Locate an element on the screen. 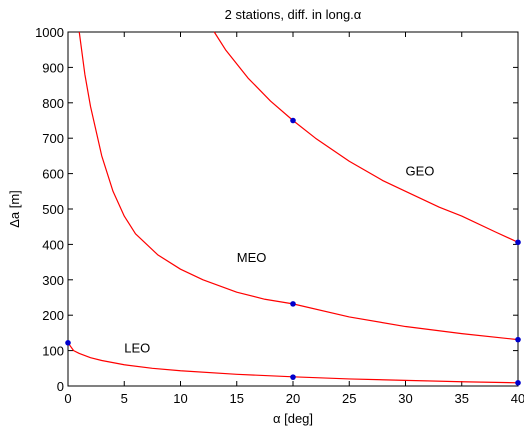 The height and width of the screenshot is (430, 524). x-tick-label: 15 is located at coordinates (237, 398).